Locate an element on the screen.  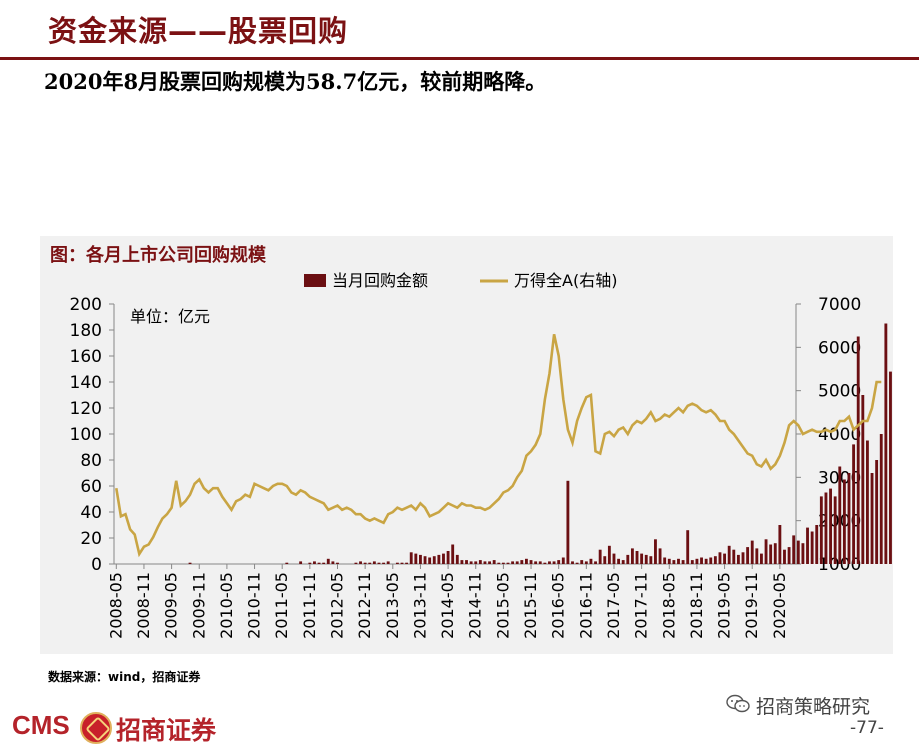
wechat-account: 招商策略研究 is located at coordinates (811, 706).